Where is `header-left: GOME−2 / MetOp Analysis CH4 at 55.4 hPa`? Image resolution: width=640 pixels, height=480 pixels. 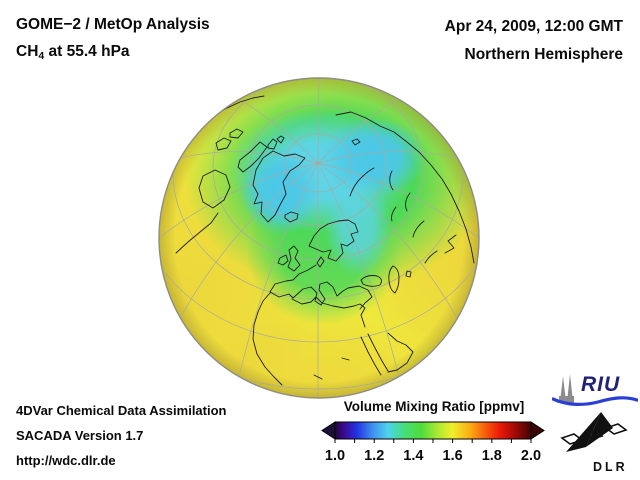
header-left: GOME−2 / MetOp Analysis CH4 at 55.4 hPa is located at coordinates (113, 40).